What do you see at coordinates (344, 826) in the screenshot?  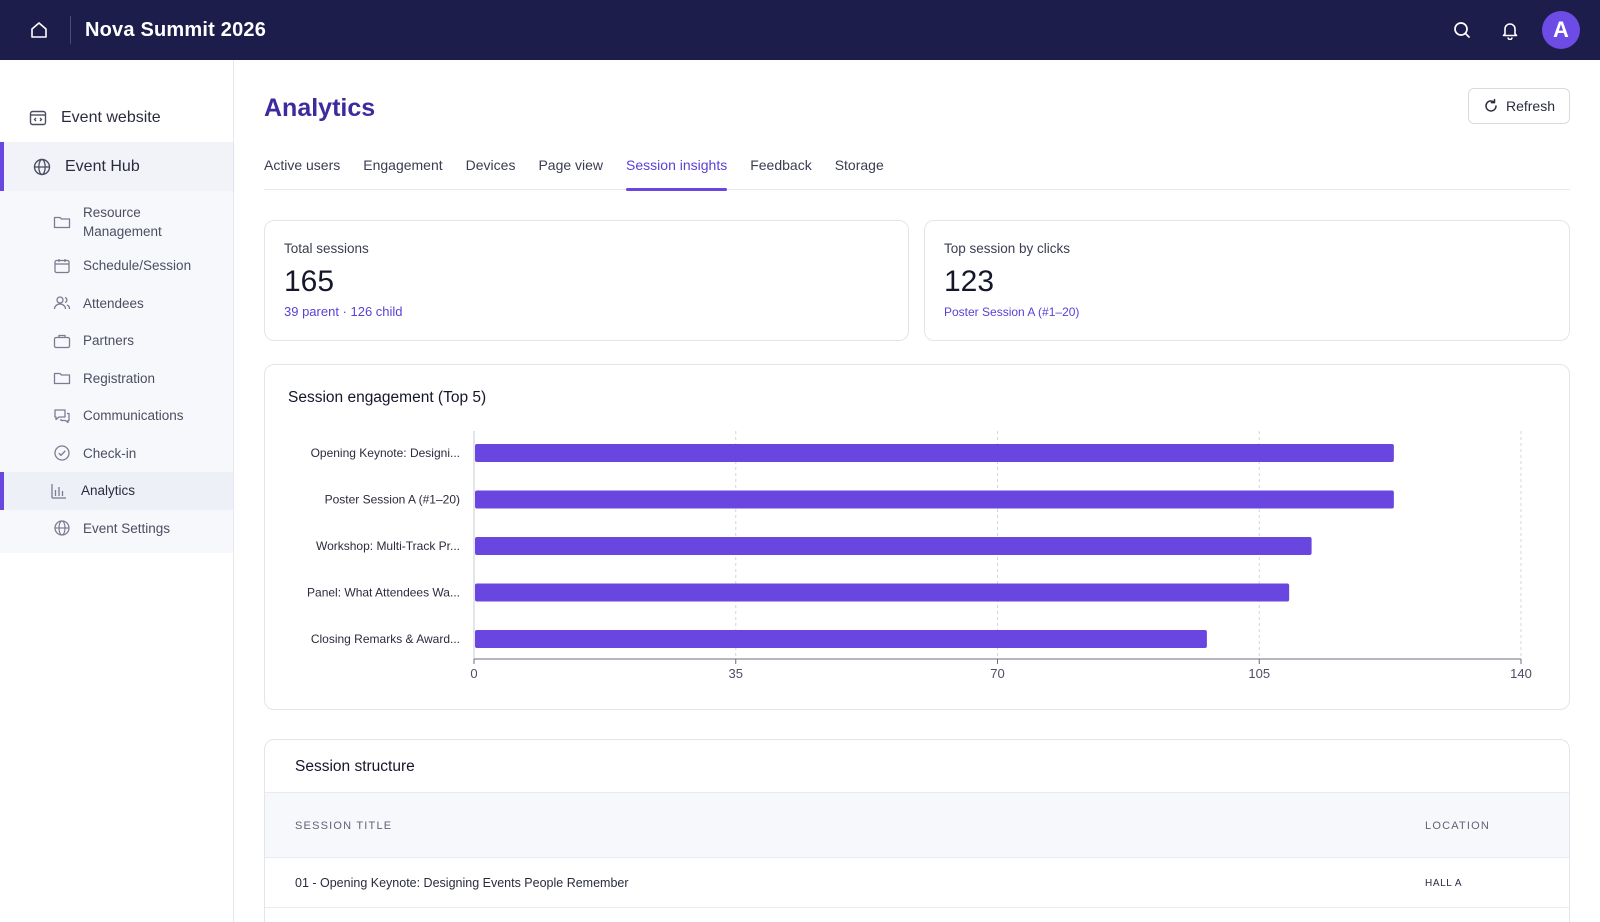 I see `column-header-session-title: SESSION TITLE` at bounding box center [344, 826].